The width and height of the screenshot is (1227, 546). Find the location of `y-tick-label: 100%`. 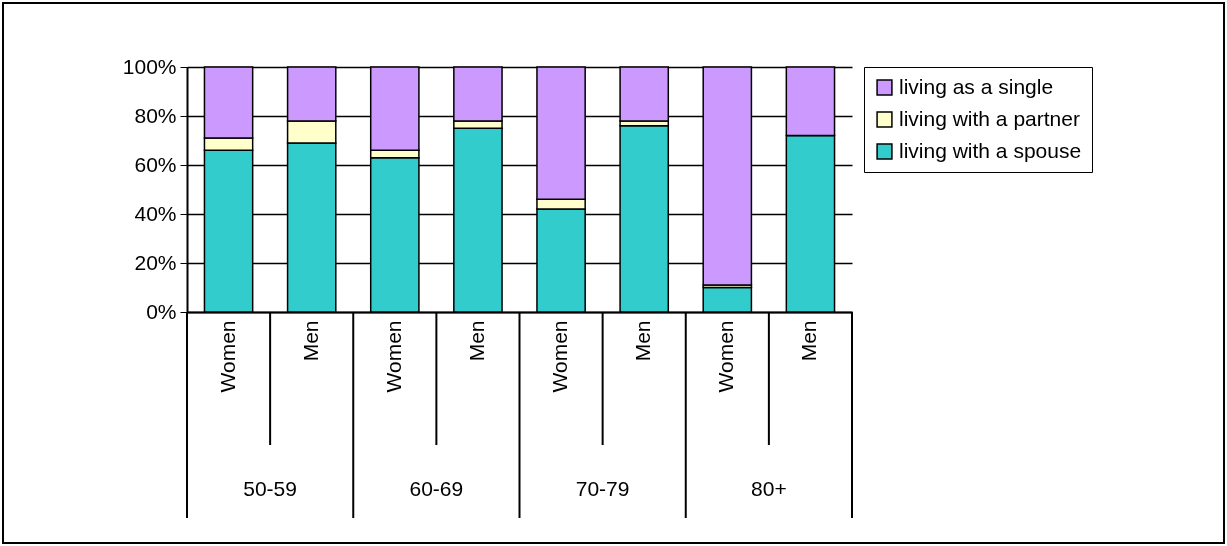

y-tick-label: 100% is located at coordinates (149, 66).